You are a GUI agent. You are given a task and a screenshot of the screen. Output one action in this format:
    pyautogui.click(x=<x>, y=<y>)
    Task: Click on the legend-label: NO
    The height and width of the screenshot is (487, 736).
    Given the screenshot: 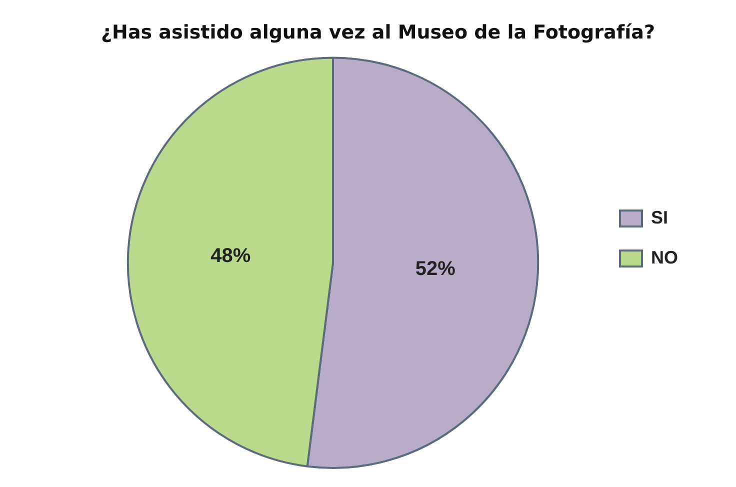 What is the action you would take?
    pyautogui.click(x=664, y=257)
    